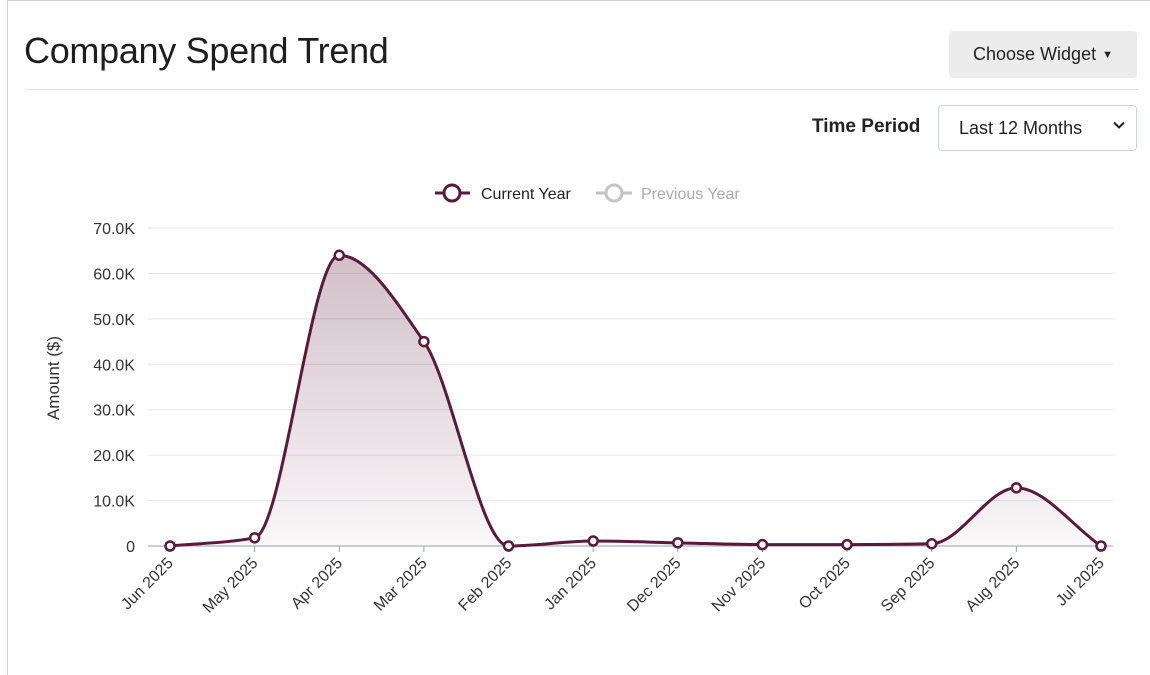  Describe the element at coordinates (206, 50) in the screenshot. I see `page-title: Company Spend Trend` at that location.